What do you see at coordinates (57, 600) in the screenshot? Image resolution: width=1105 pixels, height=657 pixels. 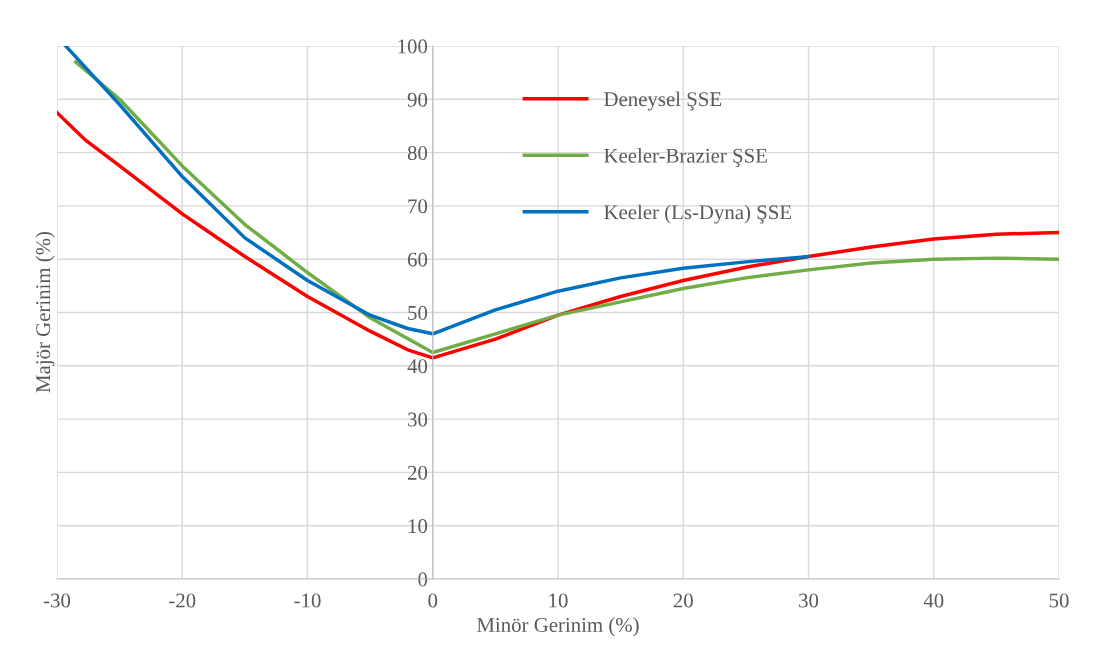 I see `x-tick-label: -30` at bounding box center [57, 600].